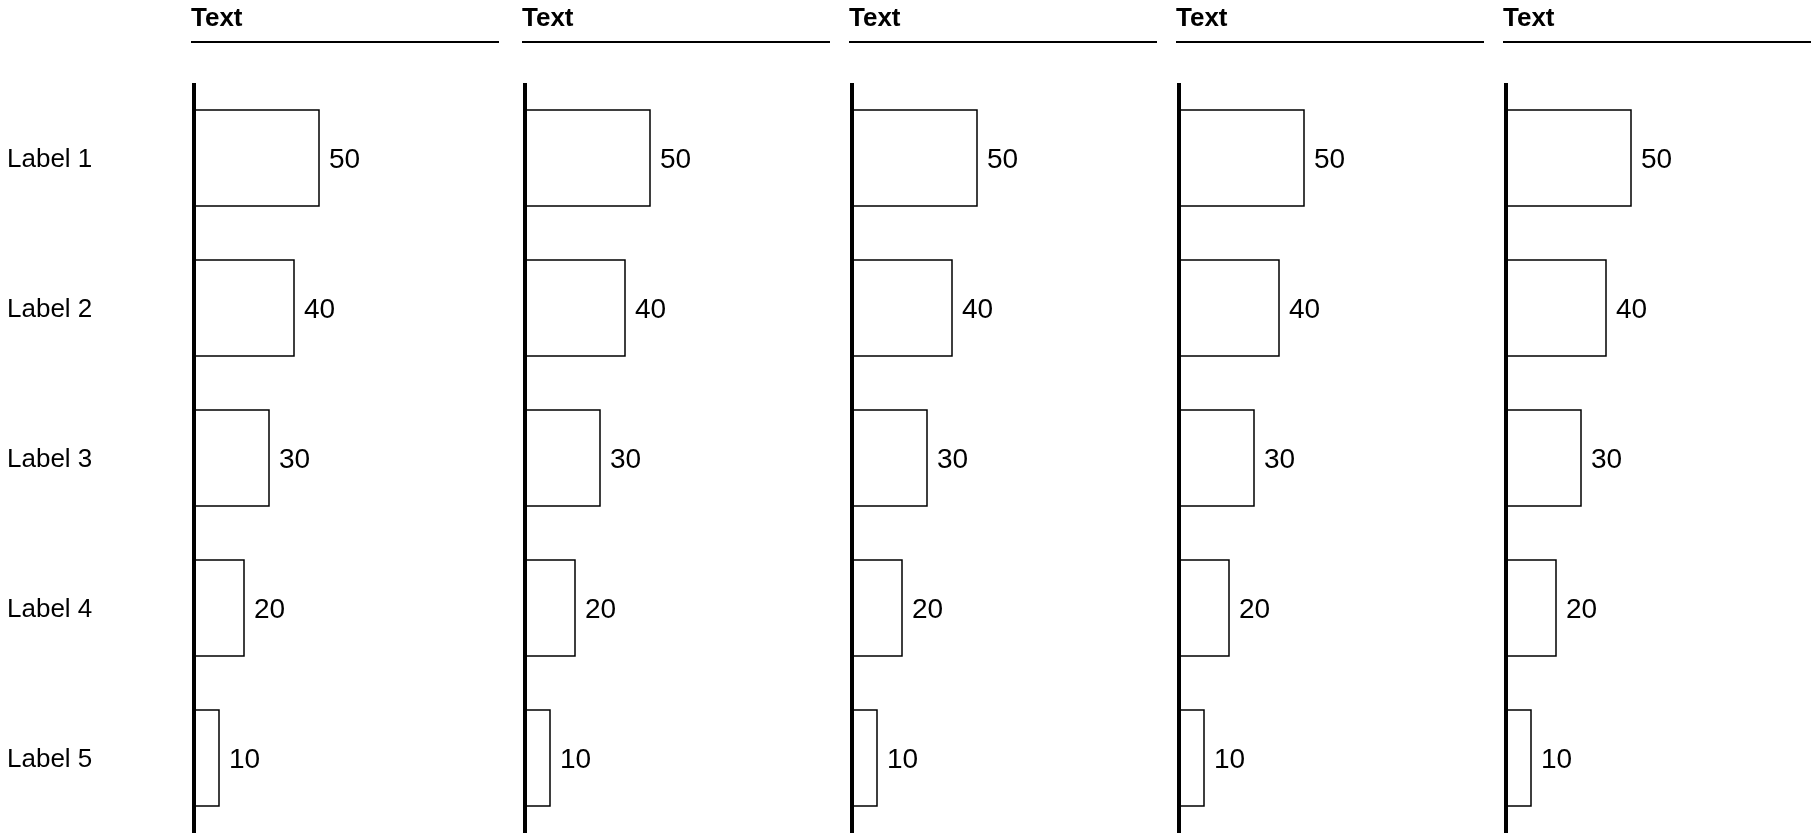 The height and width of the screenshot is (833, 1811). I want to click on y-tick-label: Label 3, so click(50, 458).